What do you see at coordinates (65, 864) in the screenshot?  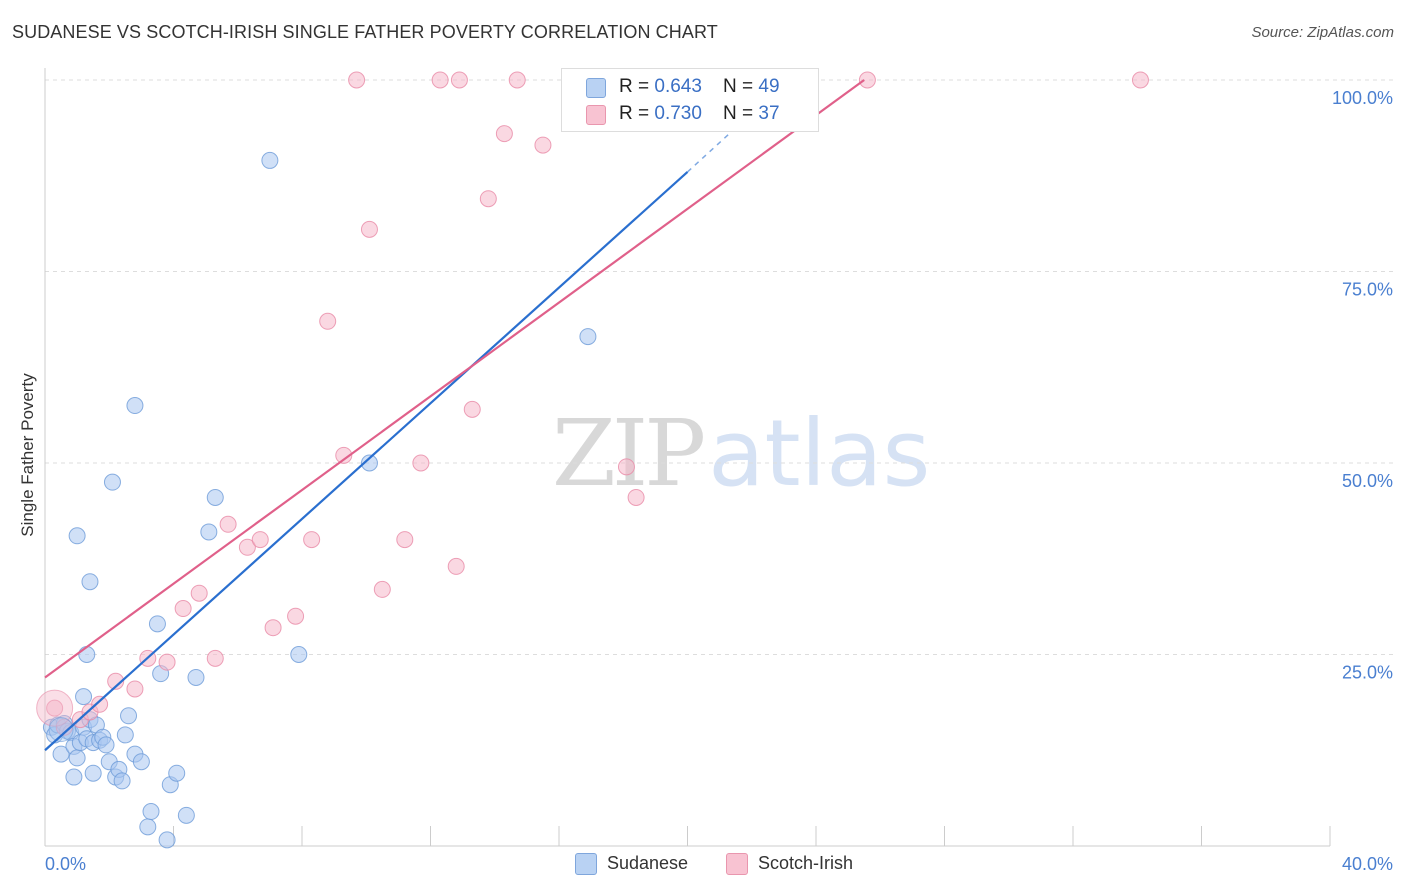 I see `x-tick-label: 0.0%` at bounding box center [65, 864].